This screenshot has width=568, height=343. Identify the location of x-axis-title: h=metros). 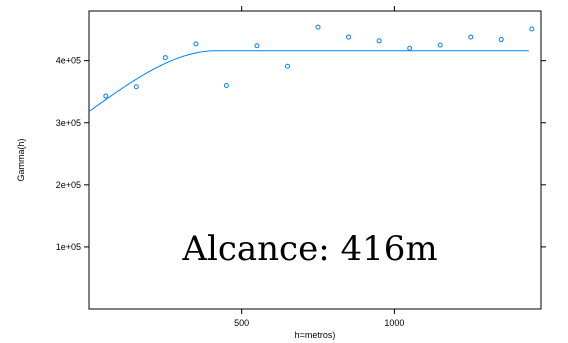
(315, 335).